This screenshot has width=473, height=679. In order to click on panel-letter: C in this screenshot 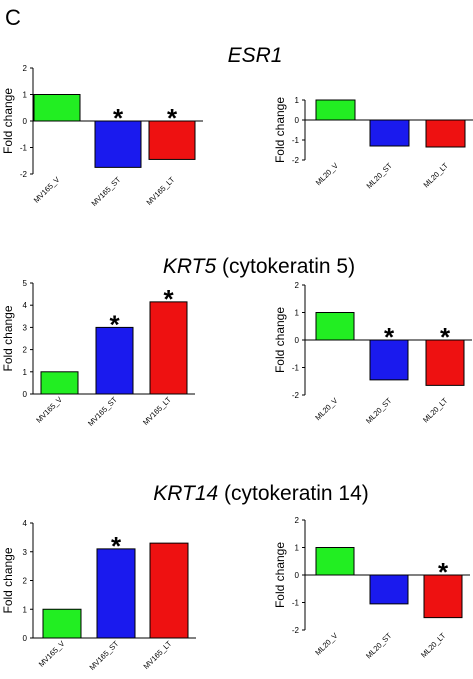, I will do `click(13, 17)`.